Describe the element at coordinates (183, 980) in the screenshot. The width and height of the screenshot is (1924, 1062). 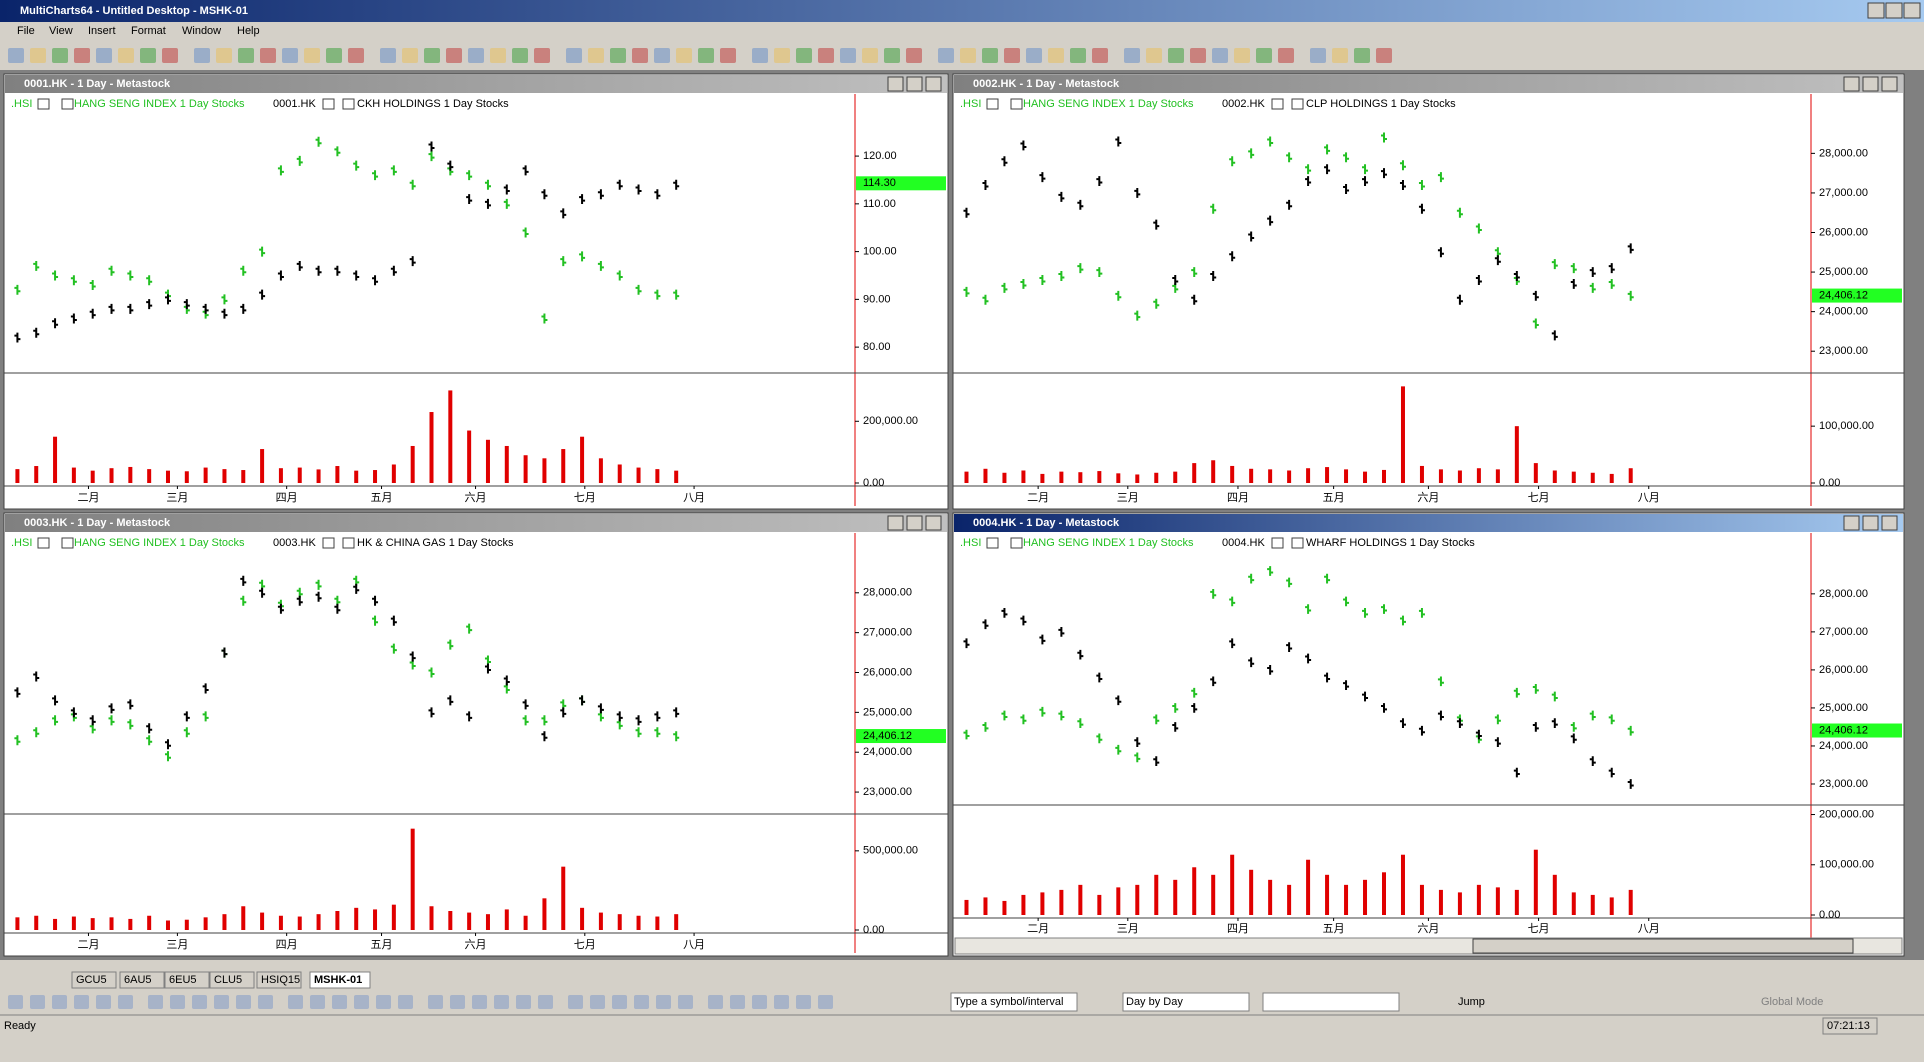
I see `tab-label: 6EU5` at that location.